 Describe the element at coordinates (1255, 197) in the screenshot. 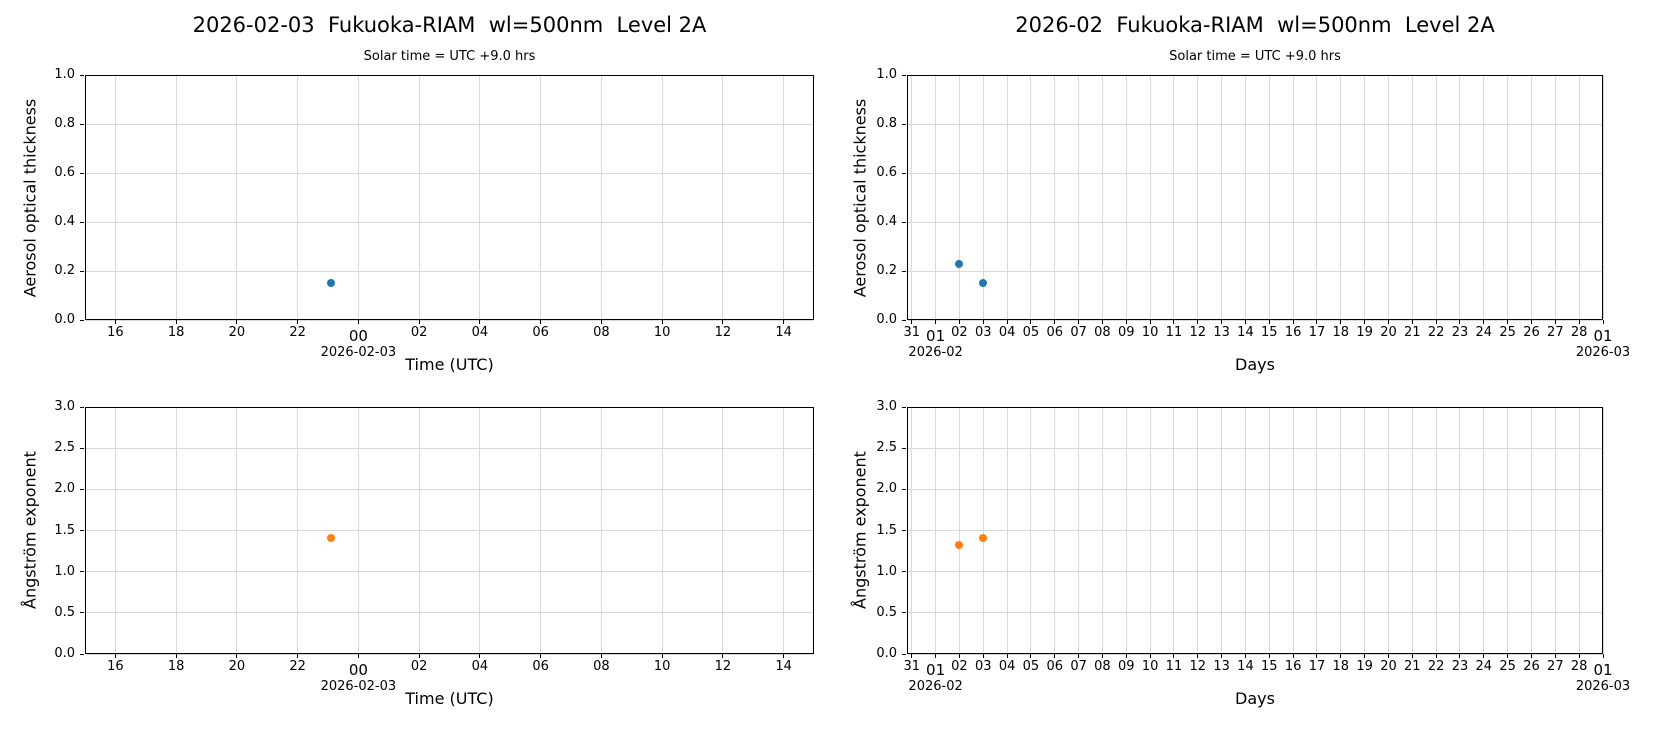

I see `axes-aot-monthly` at that location.